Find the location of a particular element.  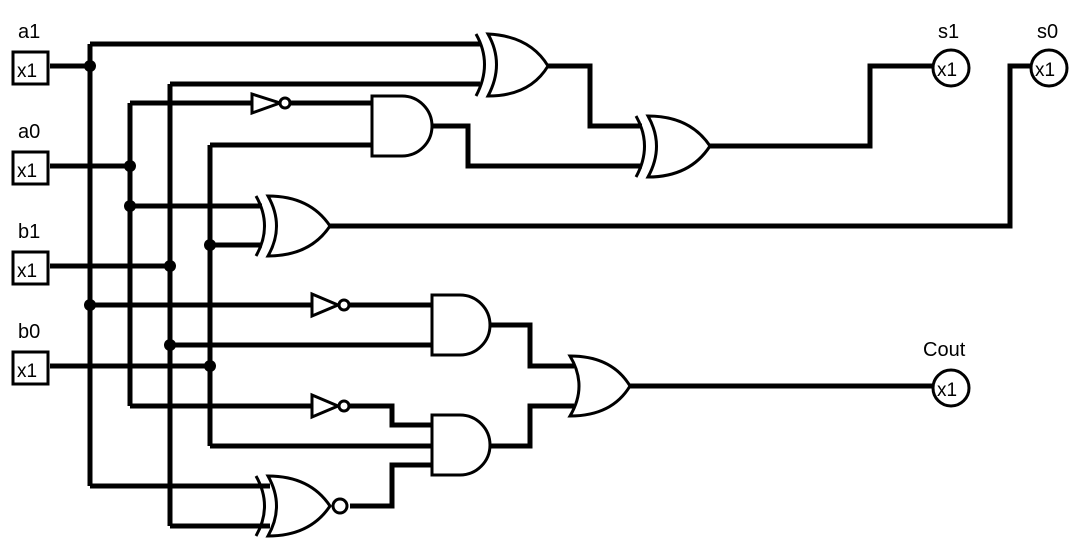

output-s0: s0 x1 is located at coordinates (1049, 54).